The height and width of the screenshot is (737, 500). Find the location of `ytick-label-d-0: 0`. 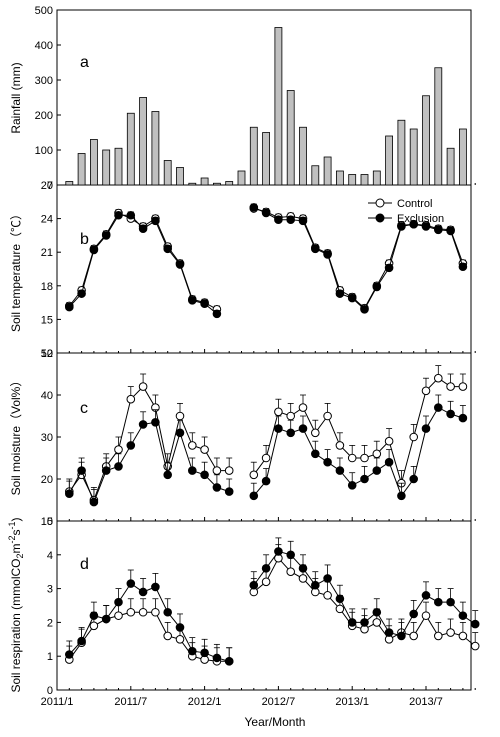

ytick-label-d-0: 0 is located at coordinates (50, 691).